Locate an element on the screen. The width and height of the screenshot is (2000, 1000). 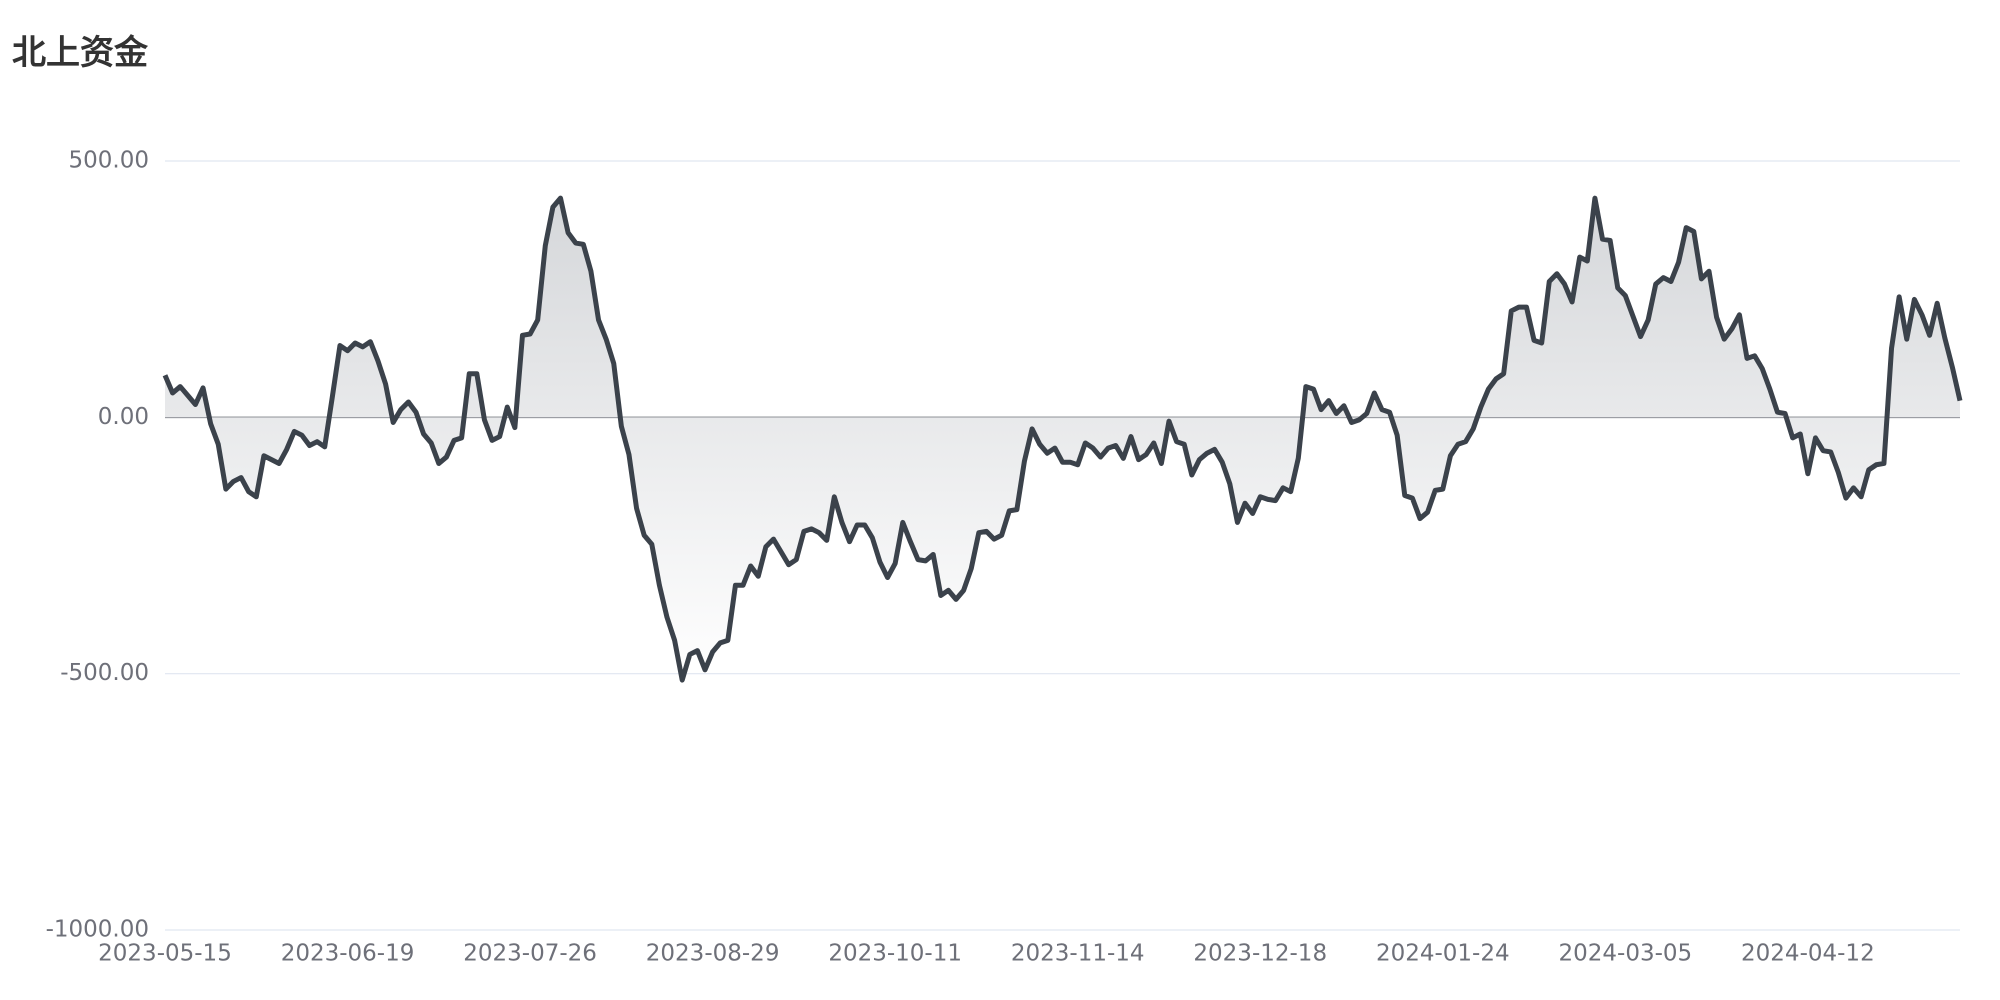
x-tick-label: 2023-11-14 is located at coordinates (1078, 954).